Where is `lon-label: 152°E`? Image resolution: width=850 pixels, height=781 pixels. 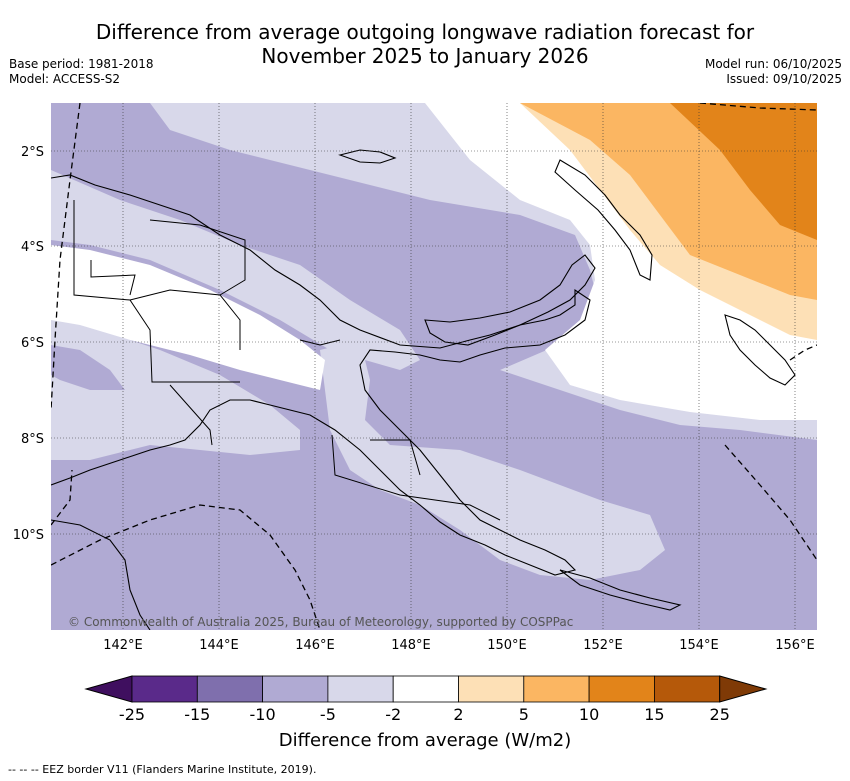
lon-label: 152°E is located at coordinates (603, 645).